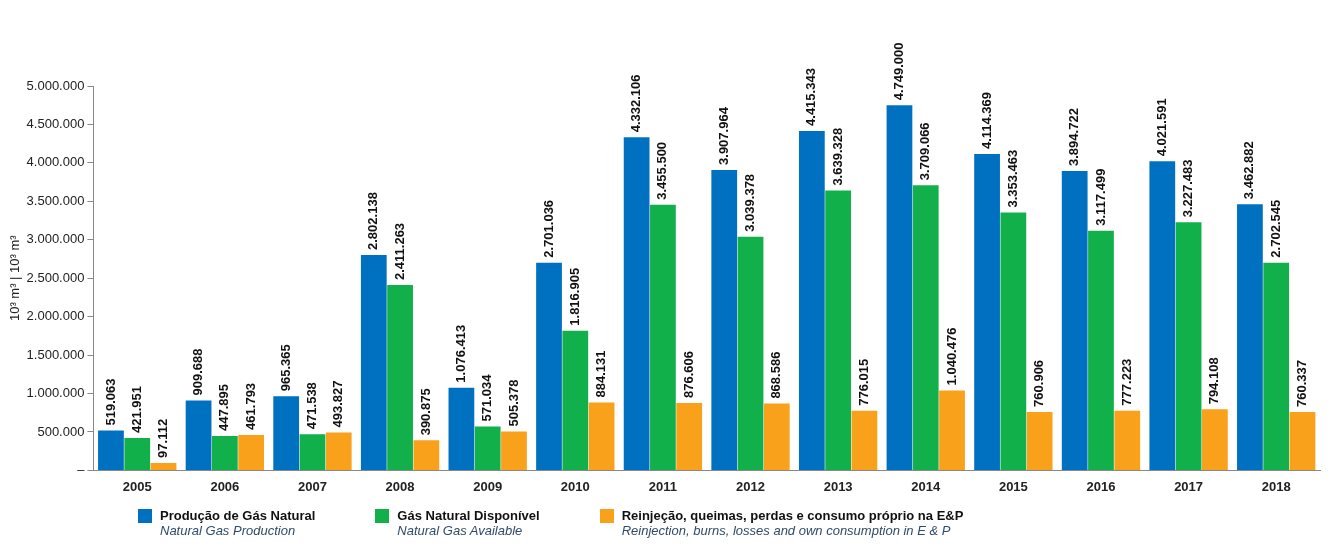 Image resolution: width=1334 pixels, height=554 pixels. Describe the element at coordinates (1012, 178) in the screenshot. I see `data-label: 3.353.463` at that location.